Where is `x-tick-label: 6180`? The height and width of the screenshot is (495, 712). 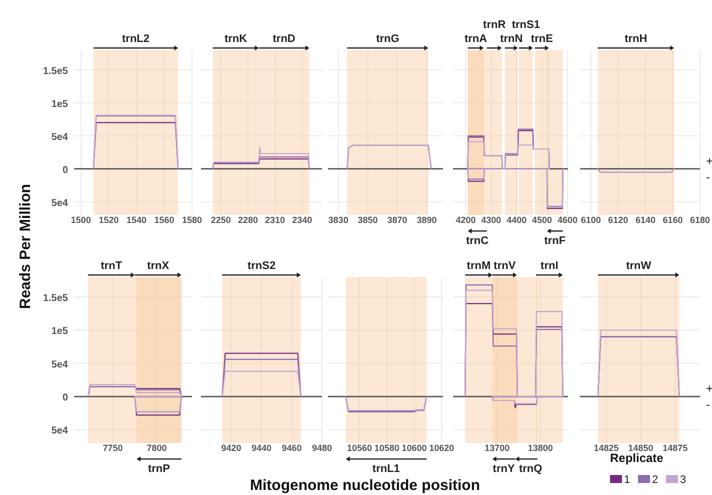 x-tick-label: 6180 is located at coordinates (700, 220).